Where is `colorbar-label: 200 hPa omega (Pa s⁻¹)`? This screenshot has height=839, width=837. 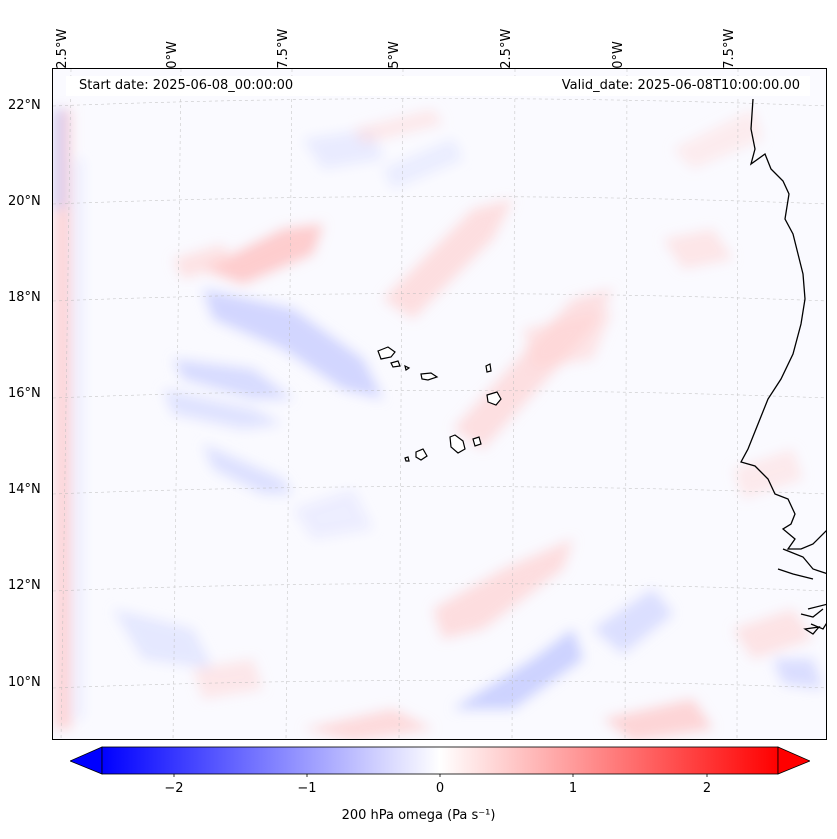
colorbar-label: 200 hPa omega (Pa s⁻¹) is located at coordinates (418, 815).